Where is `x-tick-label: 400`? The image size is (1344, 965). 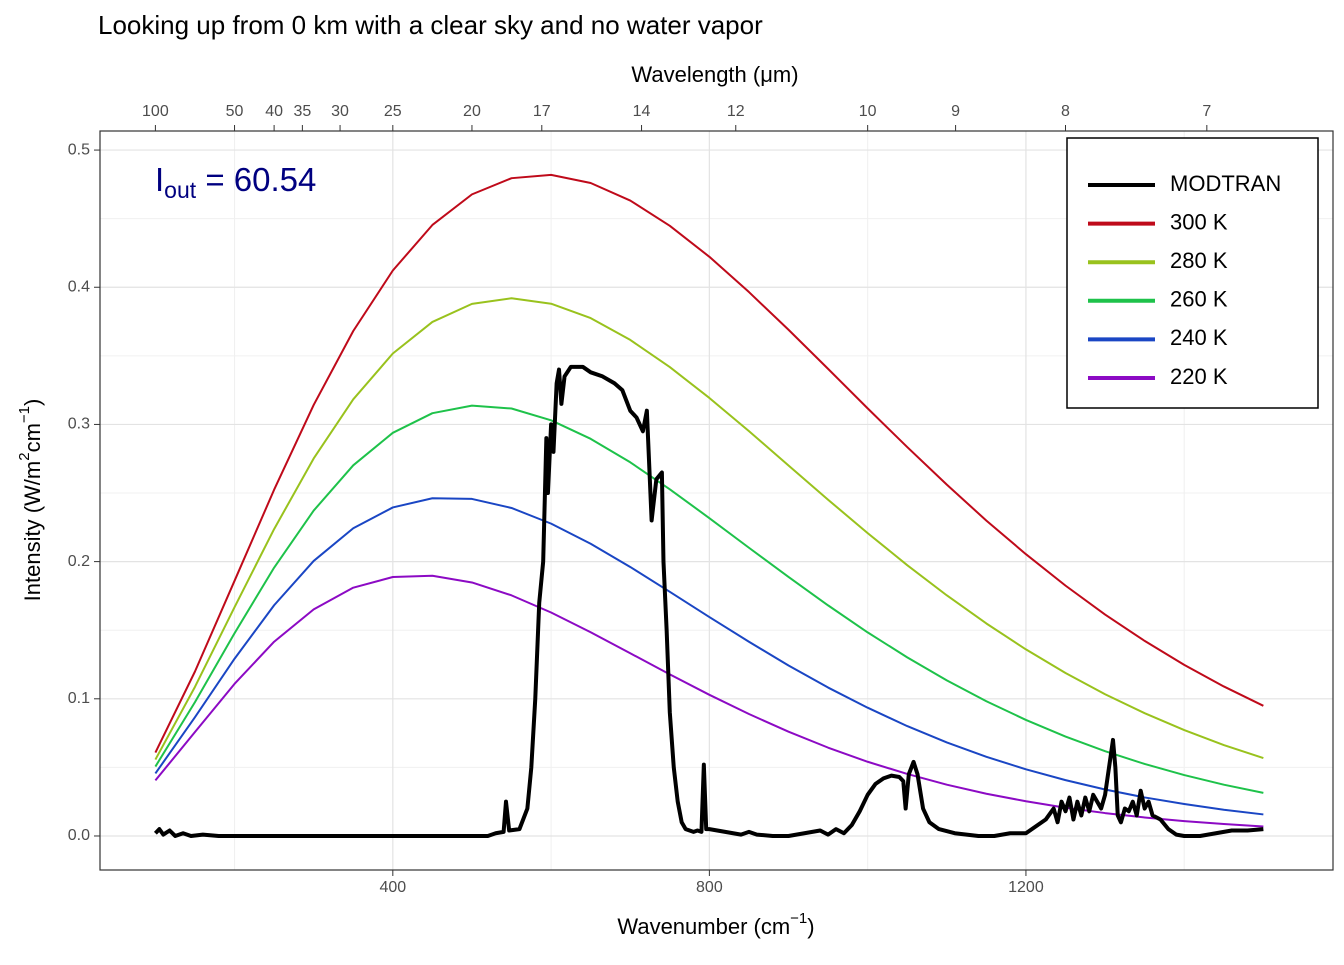
x-tick-label: 400 is located at coordinates (392, 887).